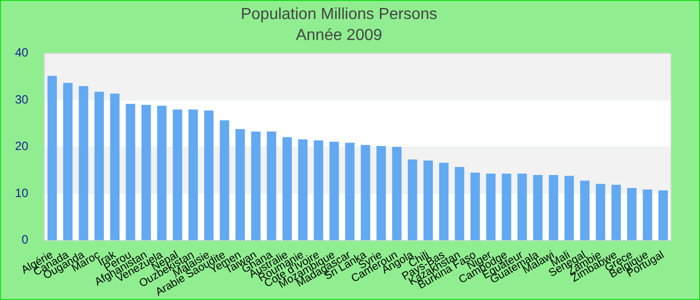 The image size is (700, 300). Describe the element at coordinates (25, 239) in the screenshot. I see `y-tick-label: 0` at that location.